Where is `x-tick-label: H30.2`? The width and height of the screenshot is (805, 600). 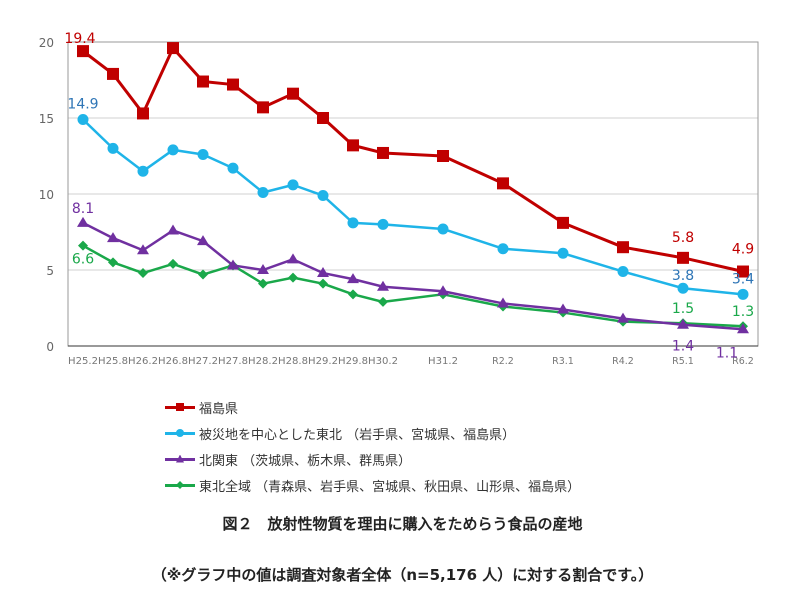 x-tick-label: H30.2 is located at coordinates (383, 361).